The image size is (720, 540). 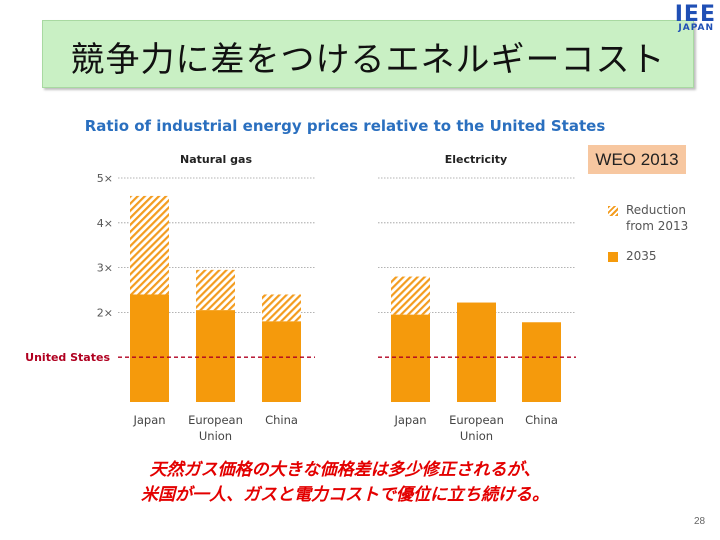 I want to click on y-tick-label: 4×, so click(x=105, y=223).